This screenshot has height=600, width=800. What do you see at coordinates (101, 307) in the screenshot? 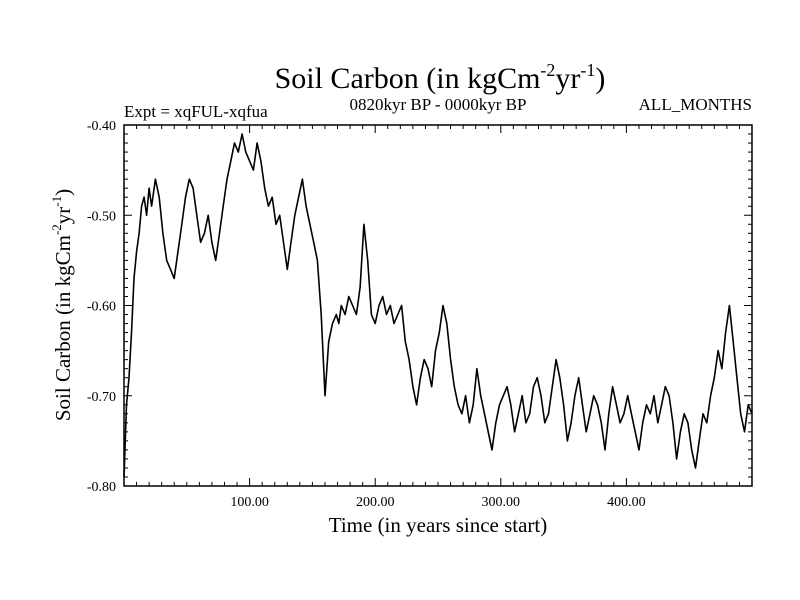
I see `y-tick-label: -0.60` at bounding box center [101, 307].